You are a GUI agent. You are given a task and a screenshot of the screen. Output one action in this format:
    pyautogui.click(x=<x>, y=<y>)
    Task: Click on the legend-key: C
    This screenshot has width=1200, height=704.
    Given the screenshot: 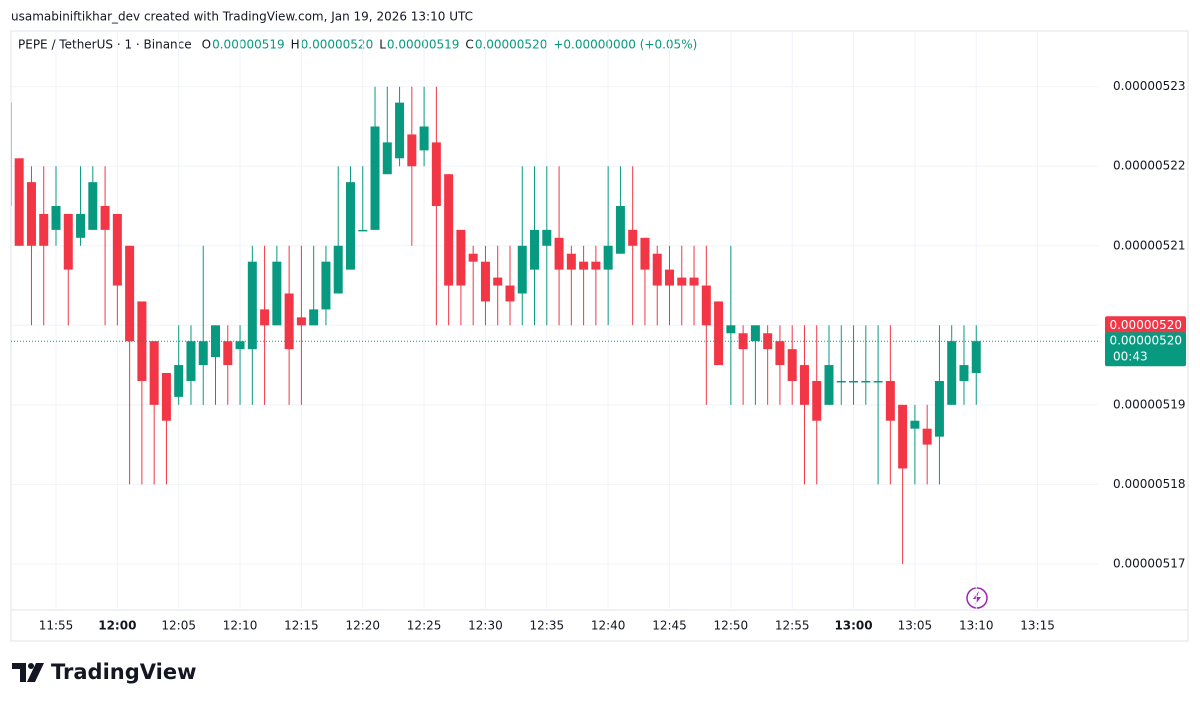 What is the action you would take?
    pyautogui.click(x=469, y=45)
    